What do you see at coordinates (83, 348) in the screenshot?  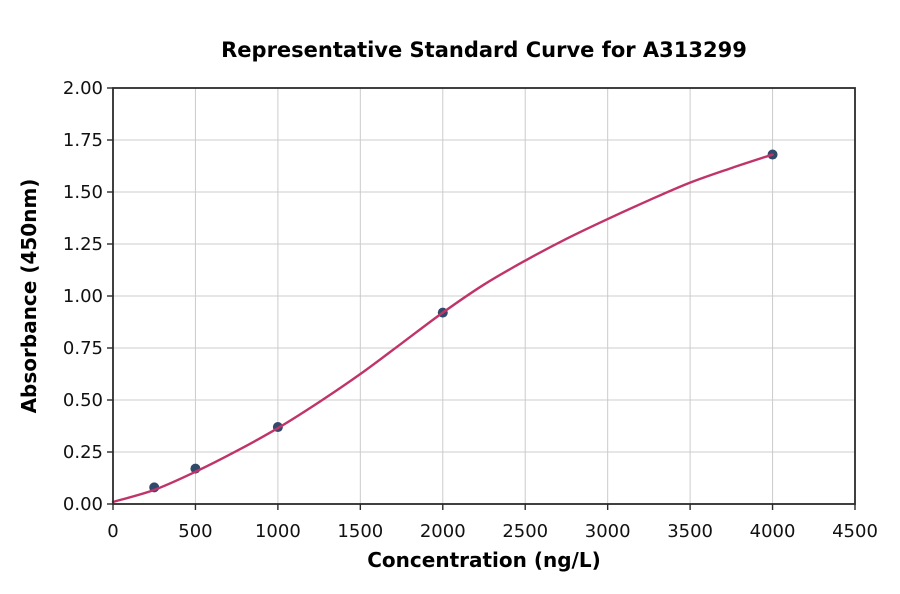 I see `y-tick-label: 0.75` at bounding box center [83, 348].